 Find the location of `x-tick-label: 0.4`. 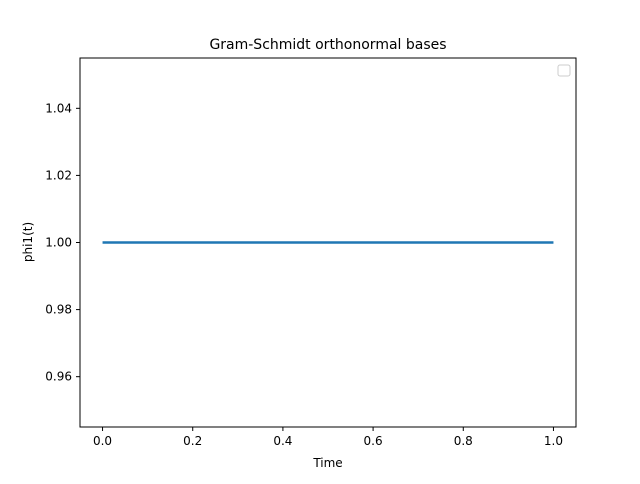

x-tick-label: 0.4 is located at coordinates (282, 441).